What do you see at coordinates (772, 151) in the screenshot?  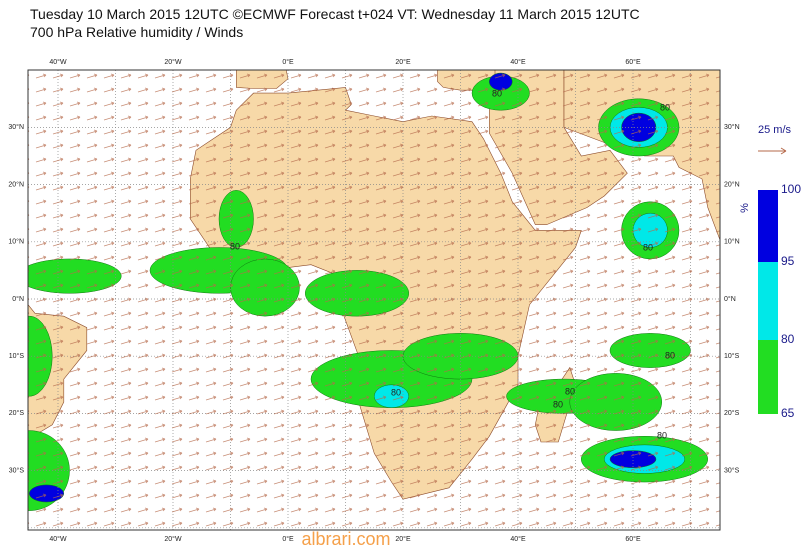 I see `wind-scale-arrow` at bounding box center [772, 151].